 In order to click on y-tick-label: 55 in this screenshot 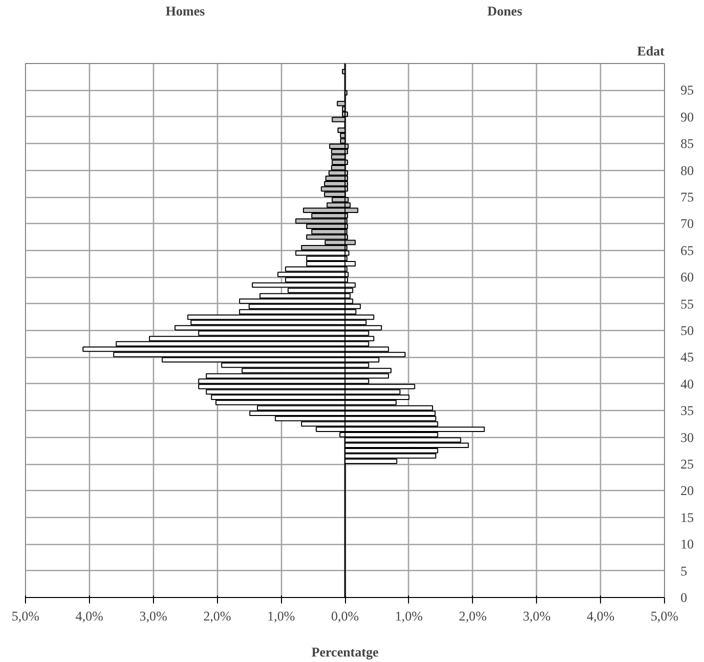, I will do `click(687, 304)`.